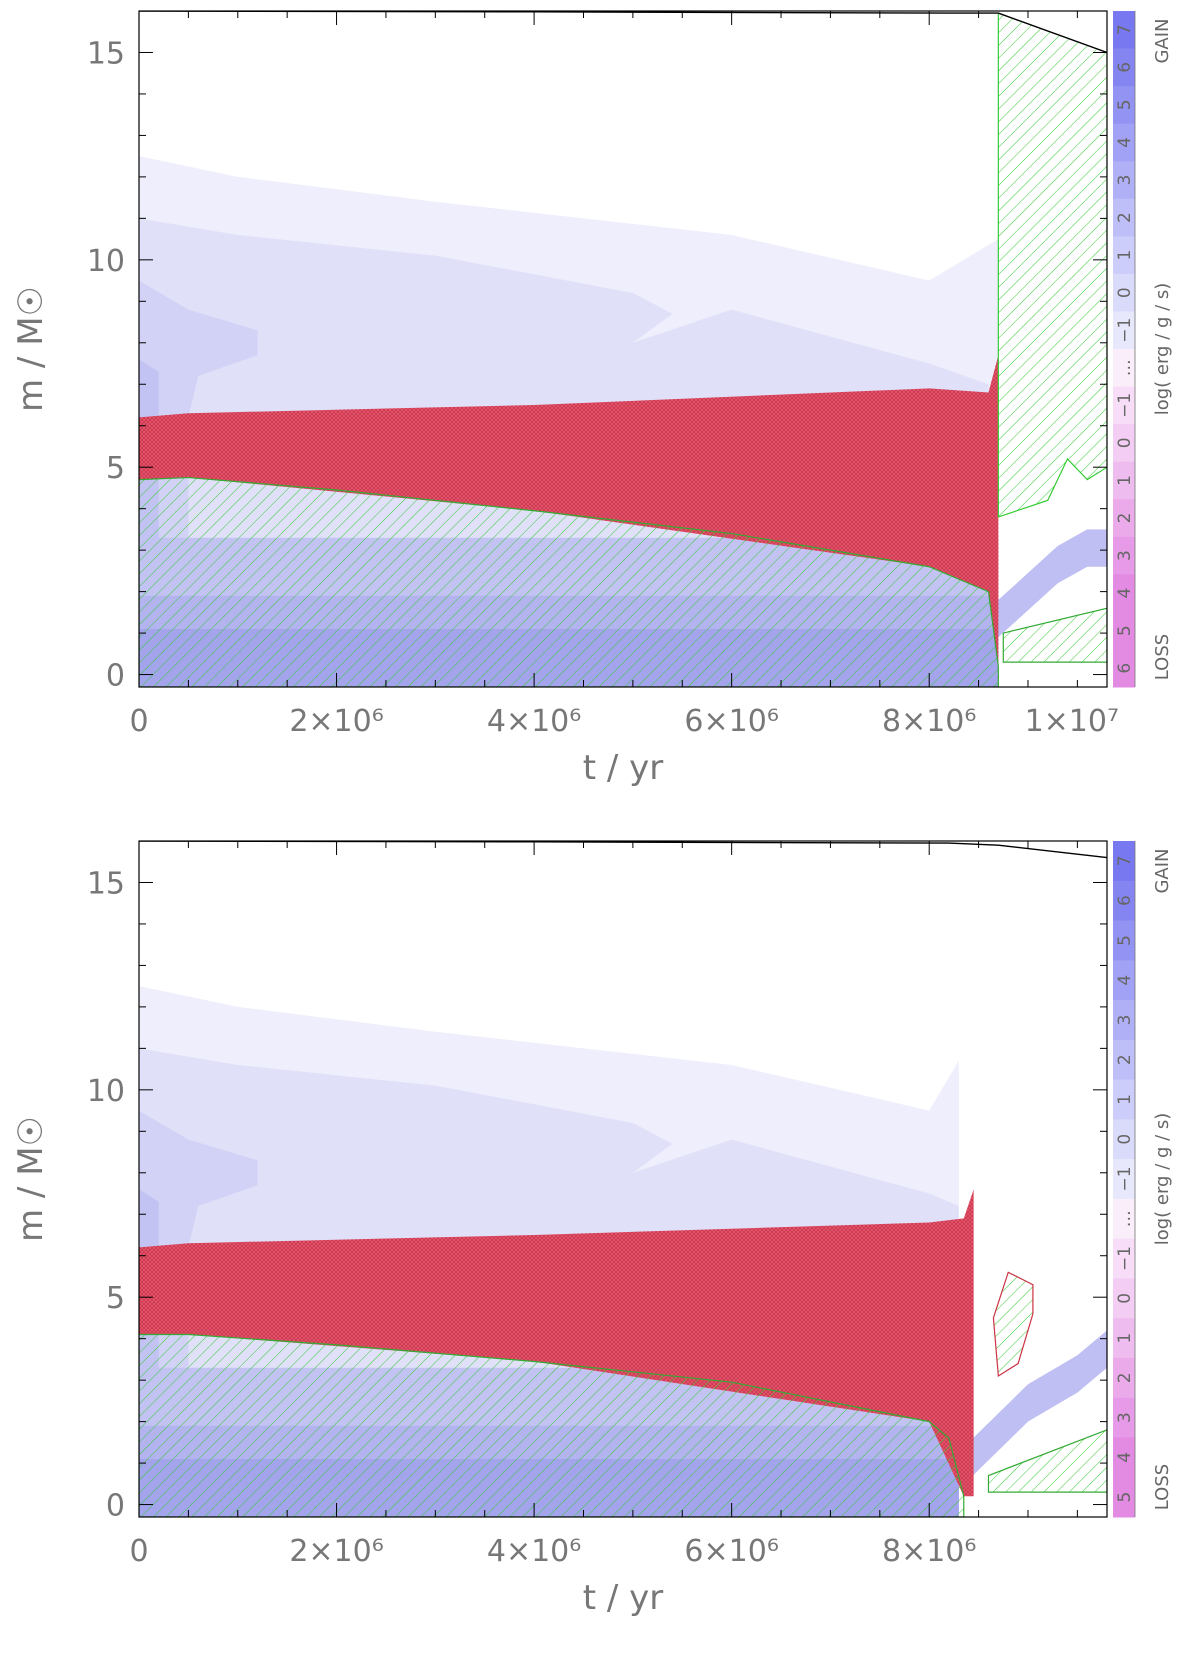  What do you see at coordinates (31, 1179) in the screenshot?
I see `y-axis-label: m / M☉` at bounding box center [31, 1179].